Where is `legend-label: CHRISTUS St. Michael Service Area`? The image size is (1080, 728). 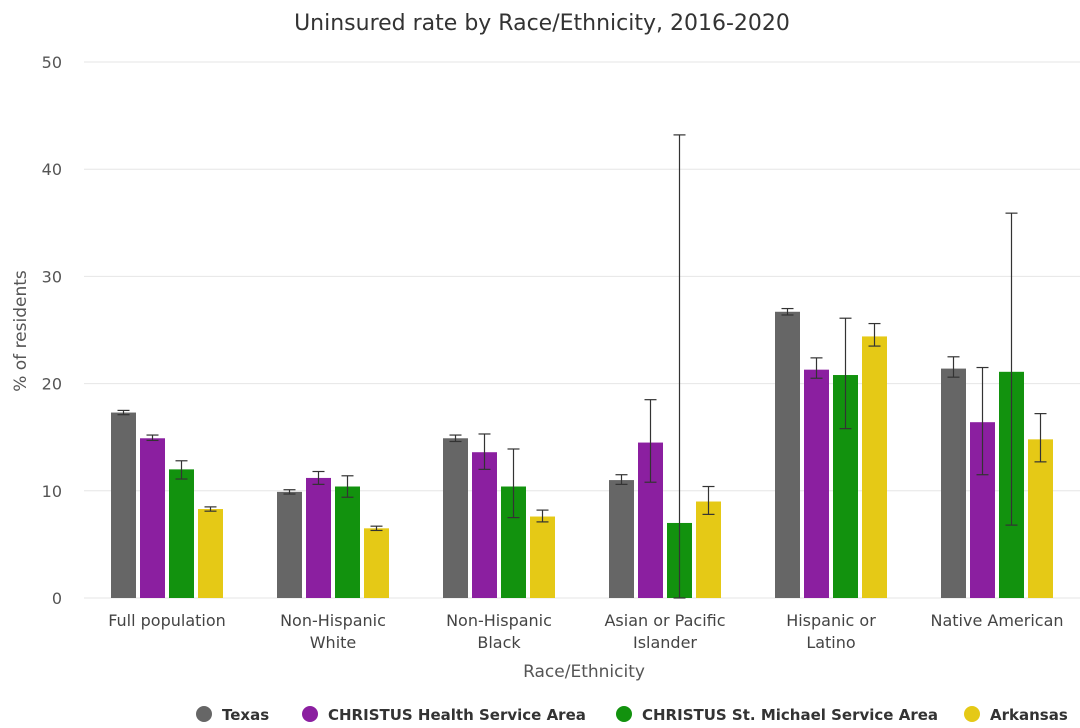 legend-label: CHRISTUS St. Michael Service Area is located at coordinates (790, 715).